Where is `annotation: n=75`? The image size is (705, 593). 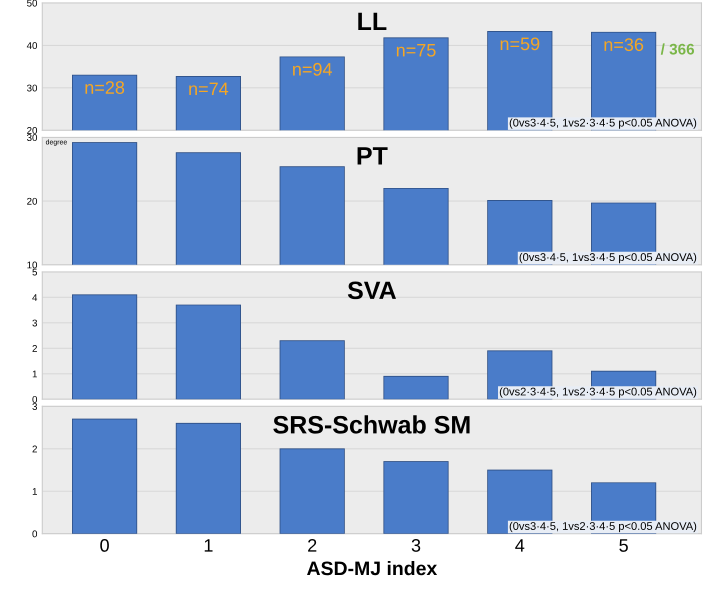
annotation: n=75 is located at coordinates (416, 50).